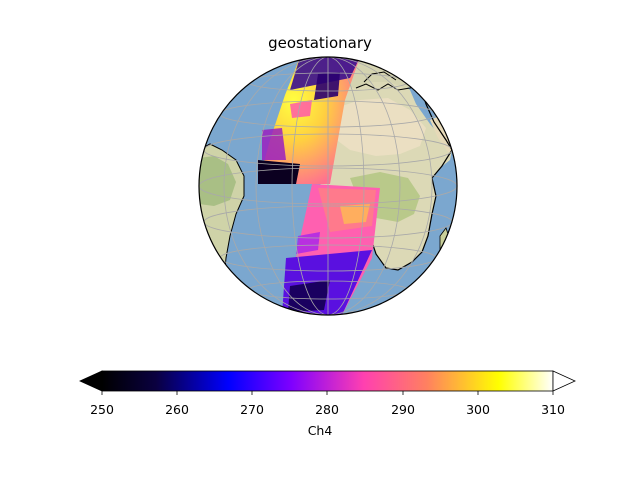 This screenshot has width=640, height=480. What do you see at coordinates (327, 409) in the screenshot?
I see `colorbar-tick-label: 280` at bounding box center [327, 409].